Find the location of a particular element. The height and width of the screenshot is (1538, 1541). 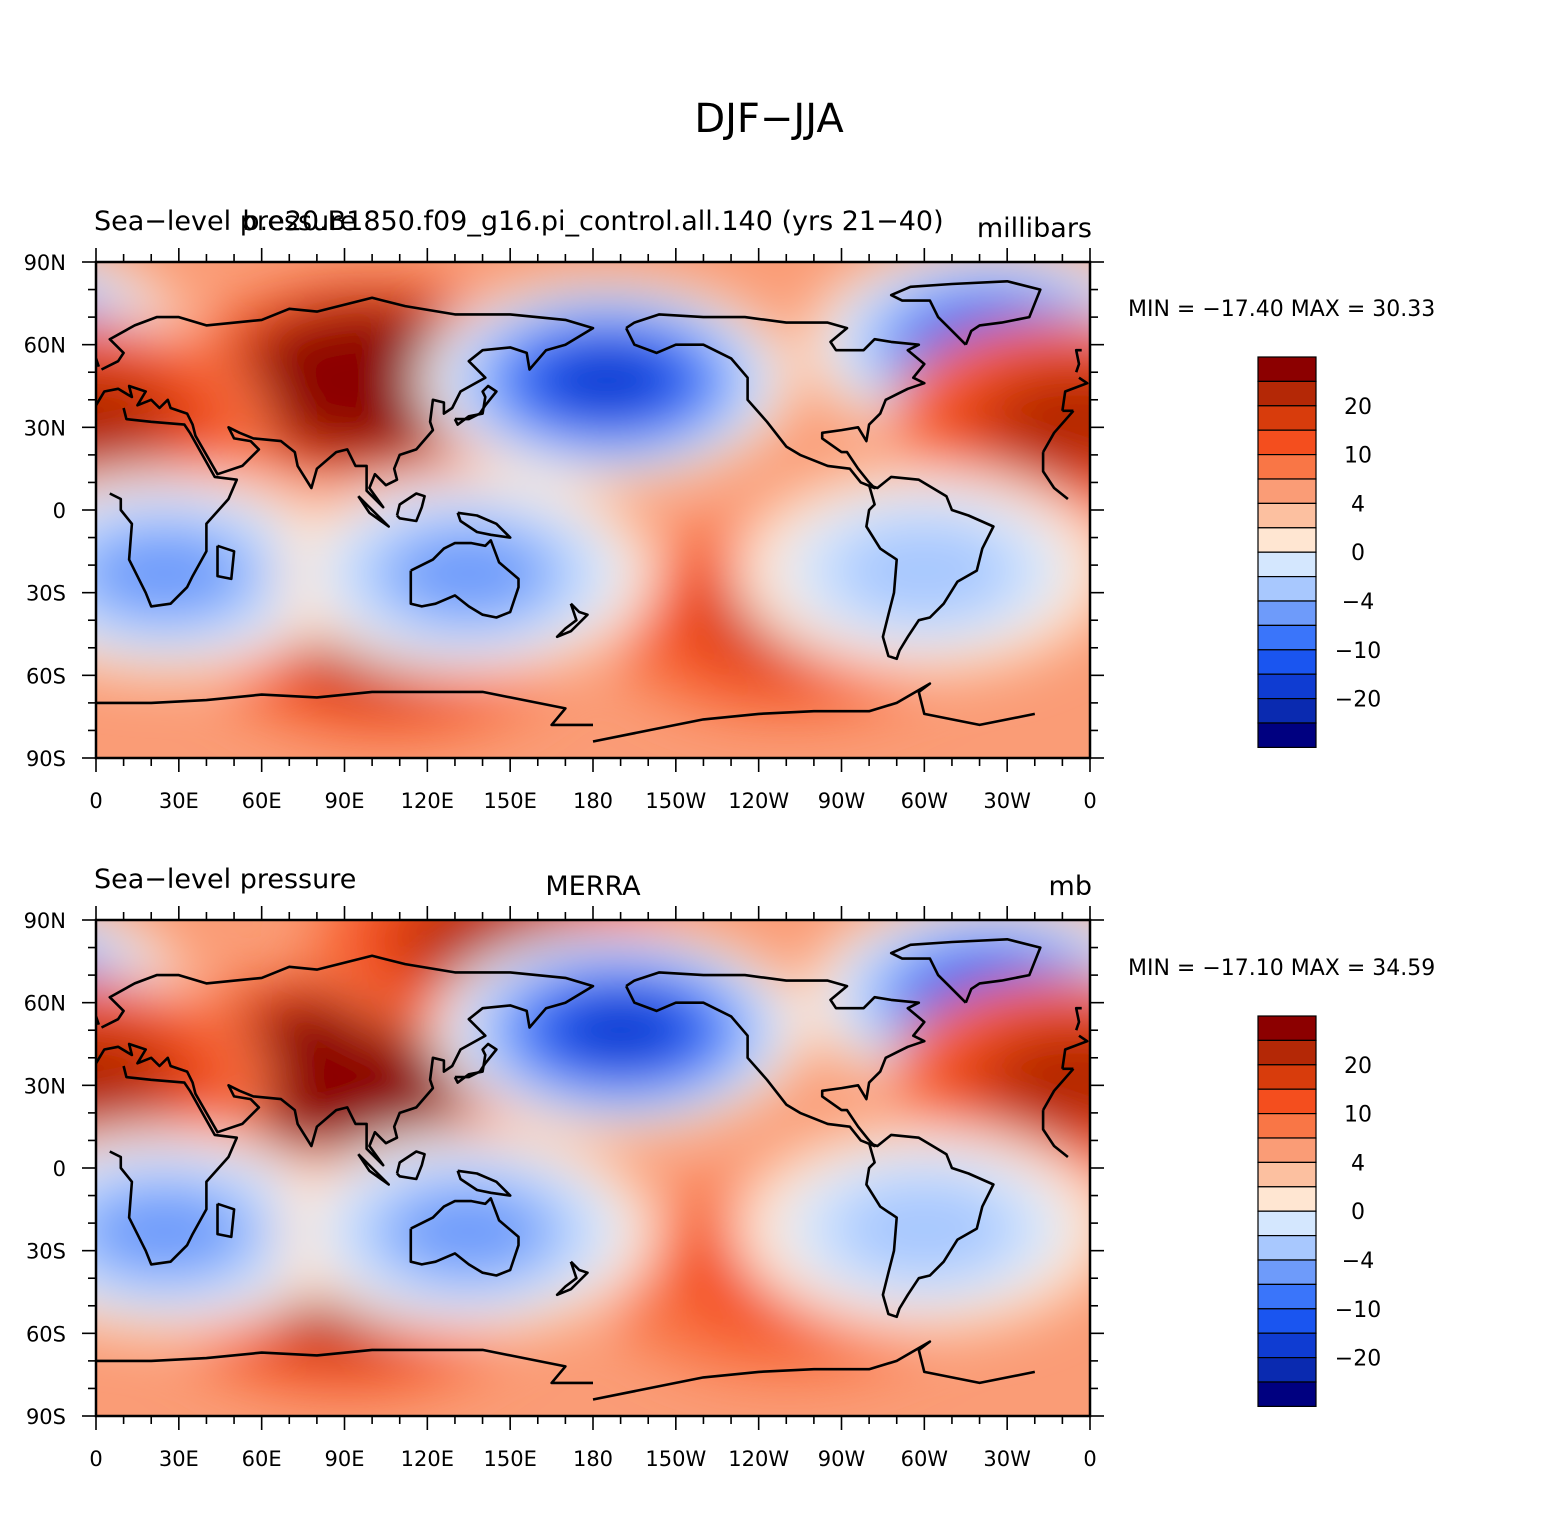

colorbar-label: 4 is located at coordinates (1358, 504).